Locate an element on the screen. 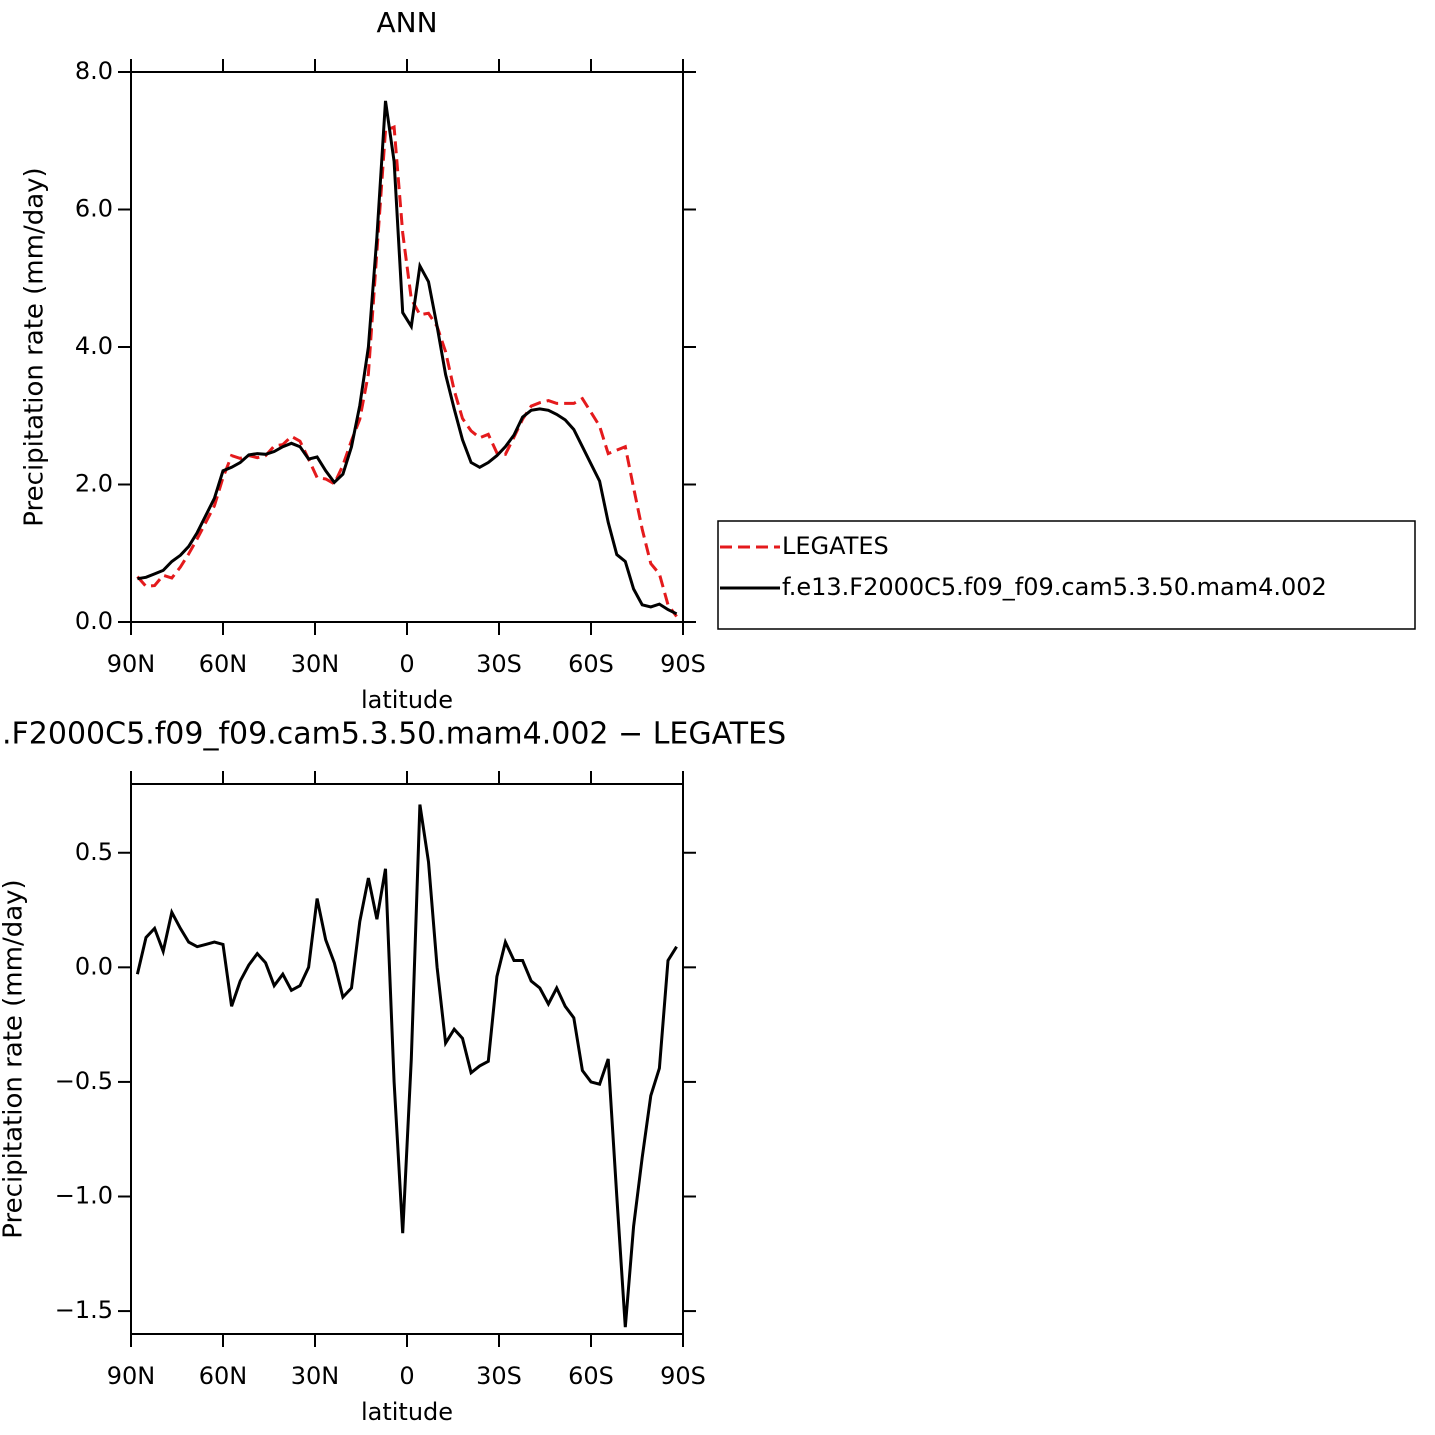 The width and height of the screenshot is (1435, 1435). y-tick-label: −1.5 is located at coordinates (84, 1310).